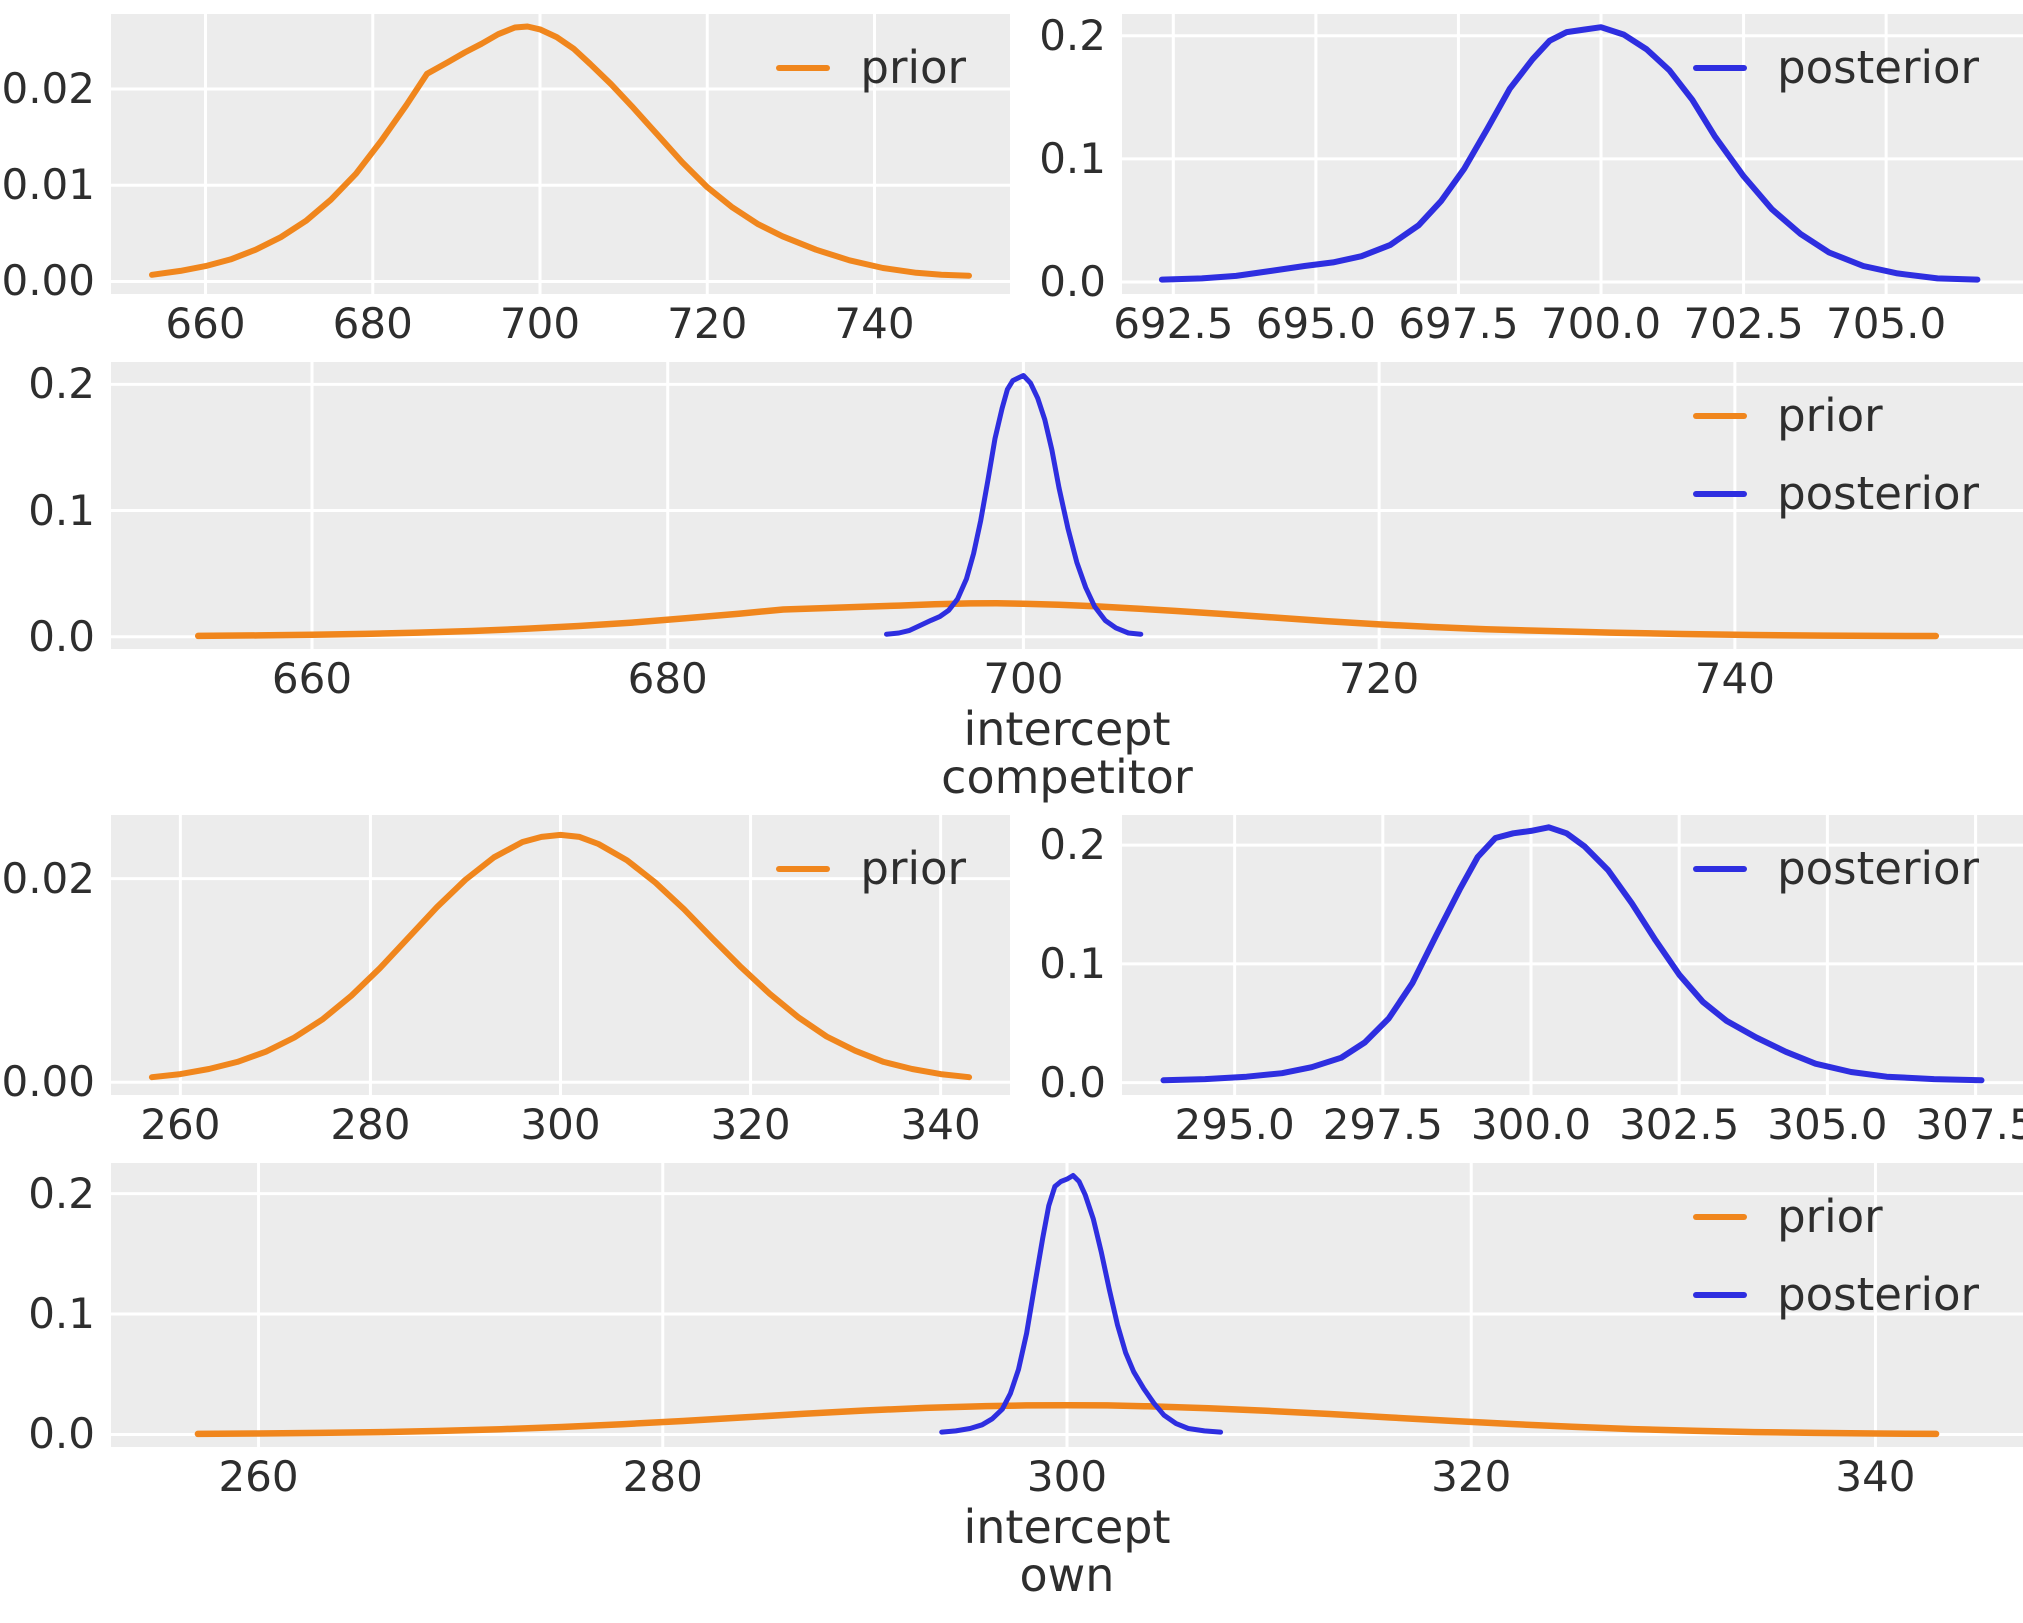 The image size is (2023, 1623). I want to click on x-tick-label: 340, so click(1875, 1476).